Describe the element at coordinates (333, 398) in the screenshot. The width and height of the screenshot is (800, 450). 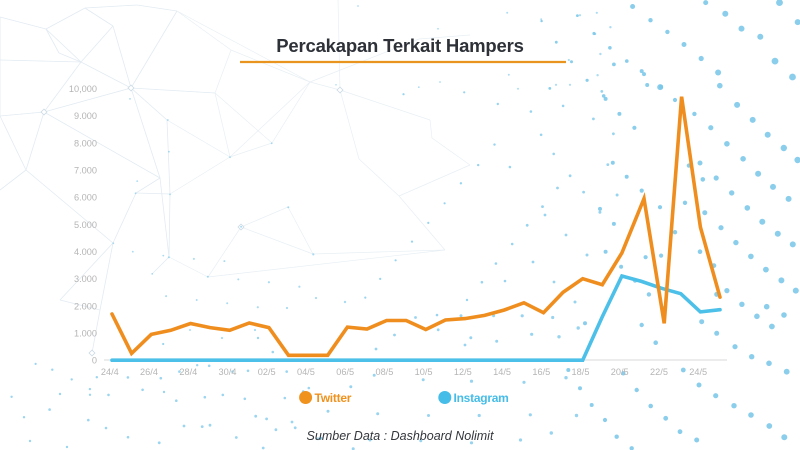
I see `svg-text: Twitter` at that location.